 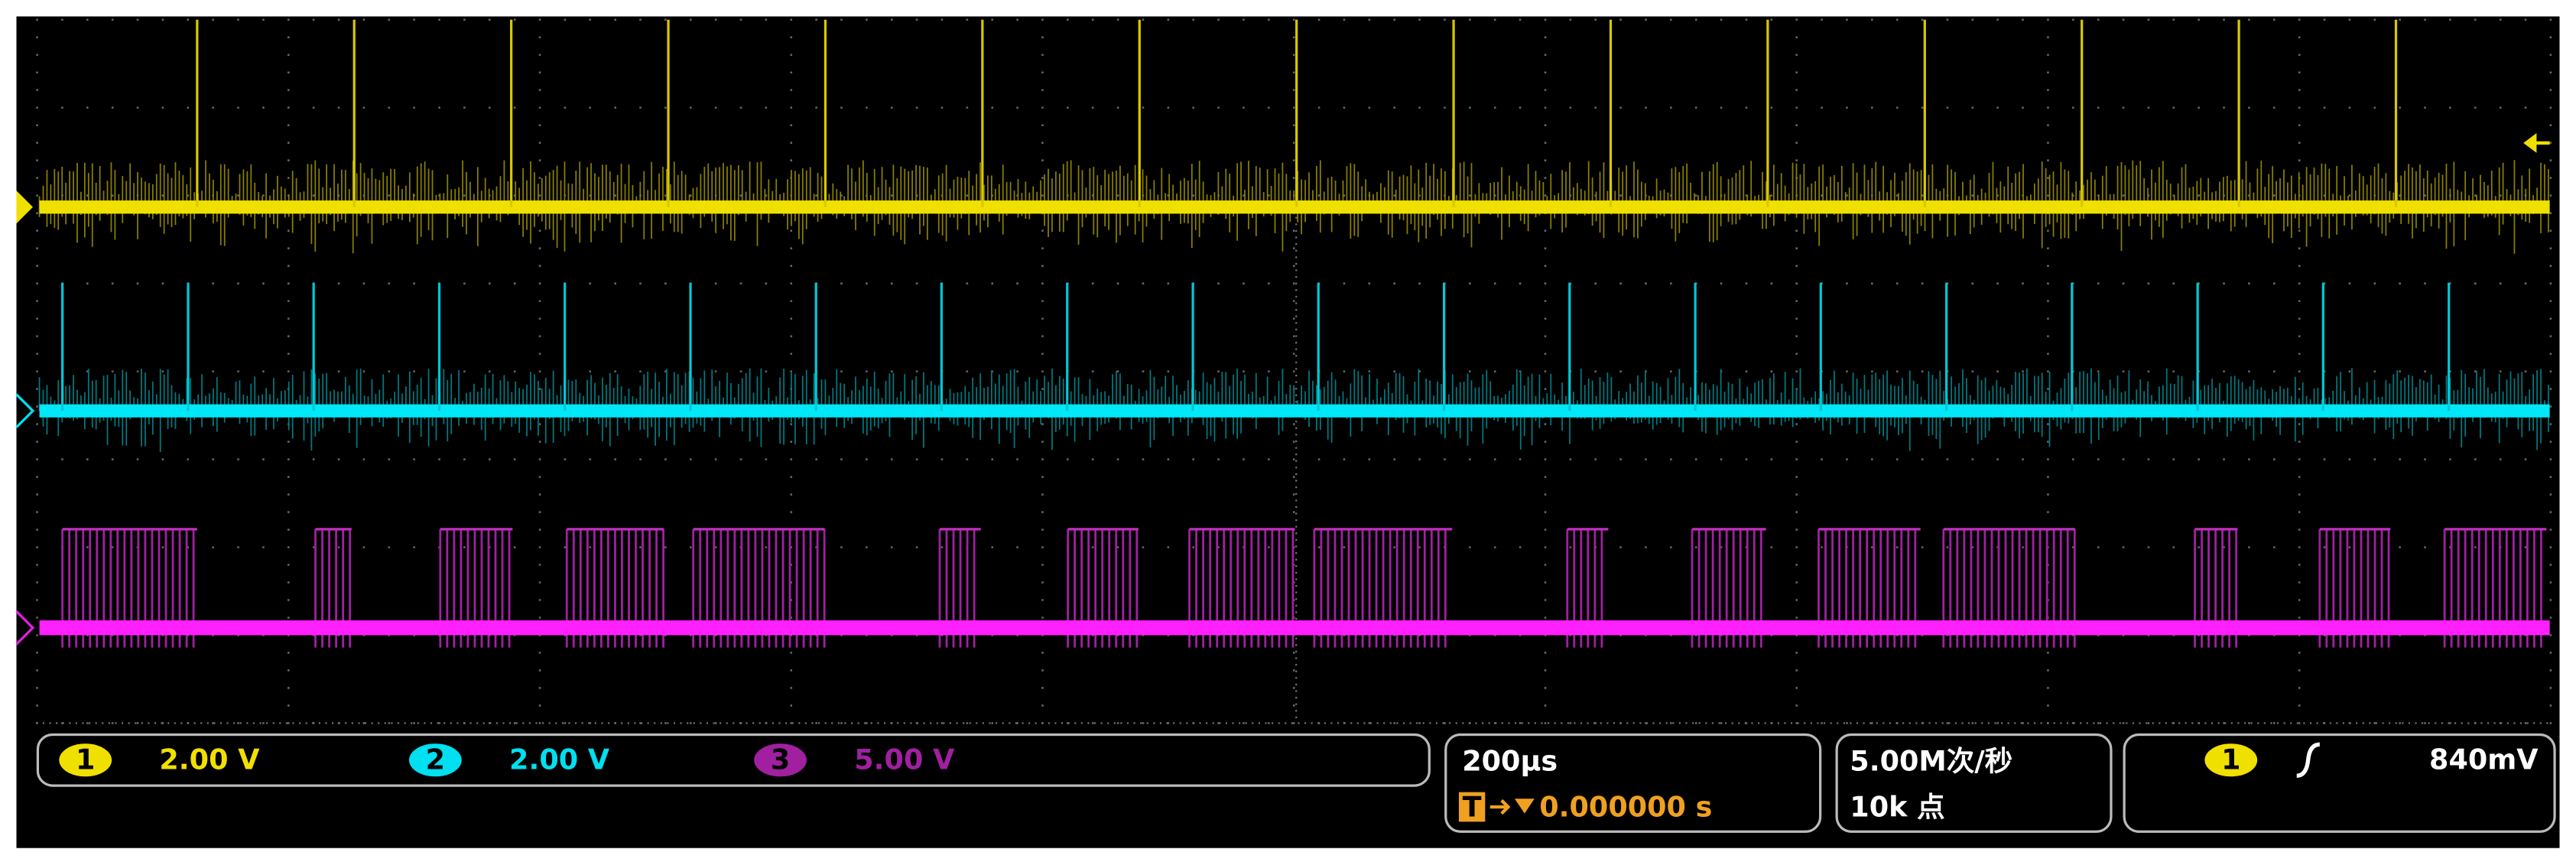 I want to click on ch1-scale: 2.00 V, so click(x=210, y=759).